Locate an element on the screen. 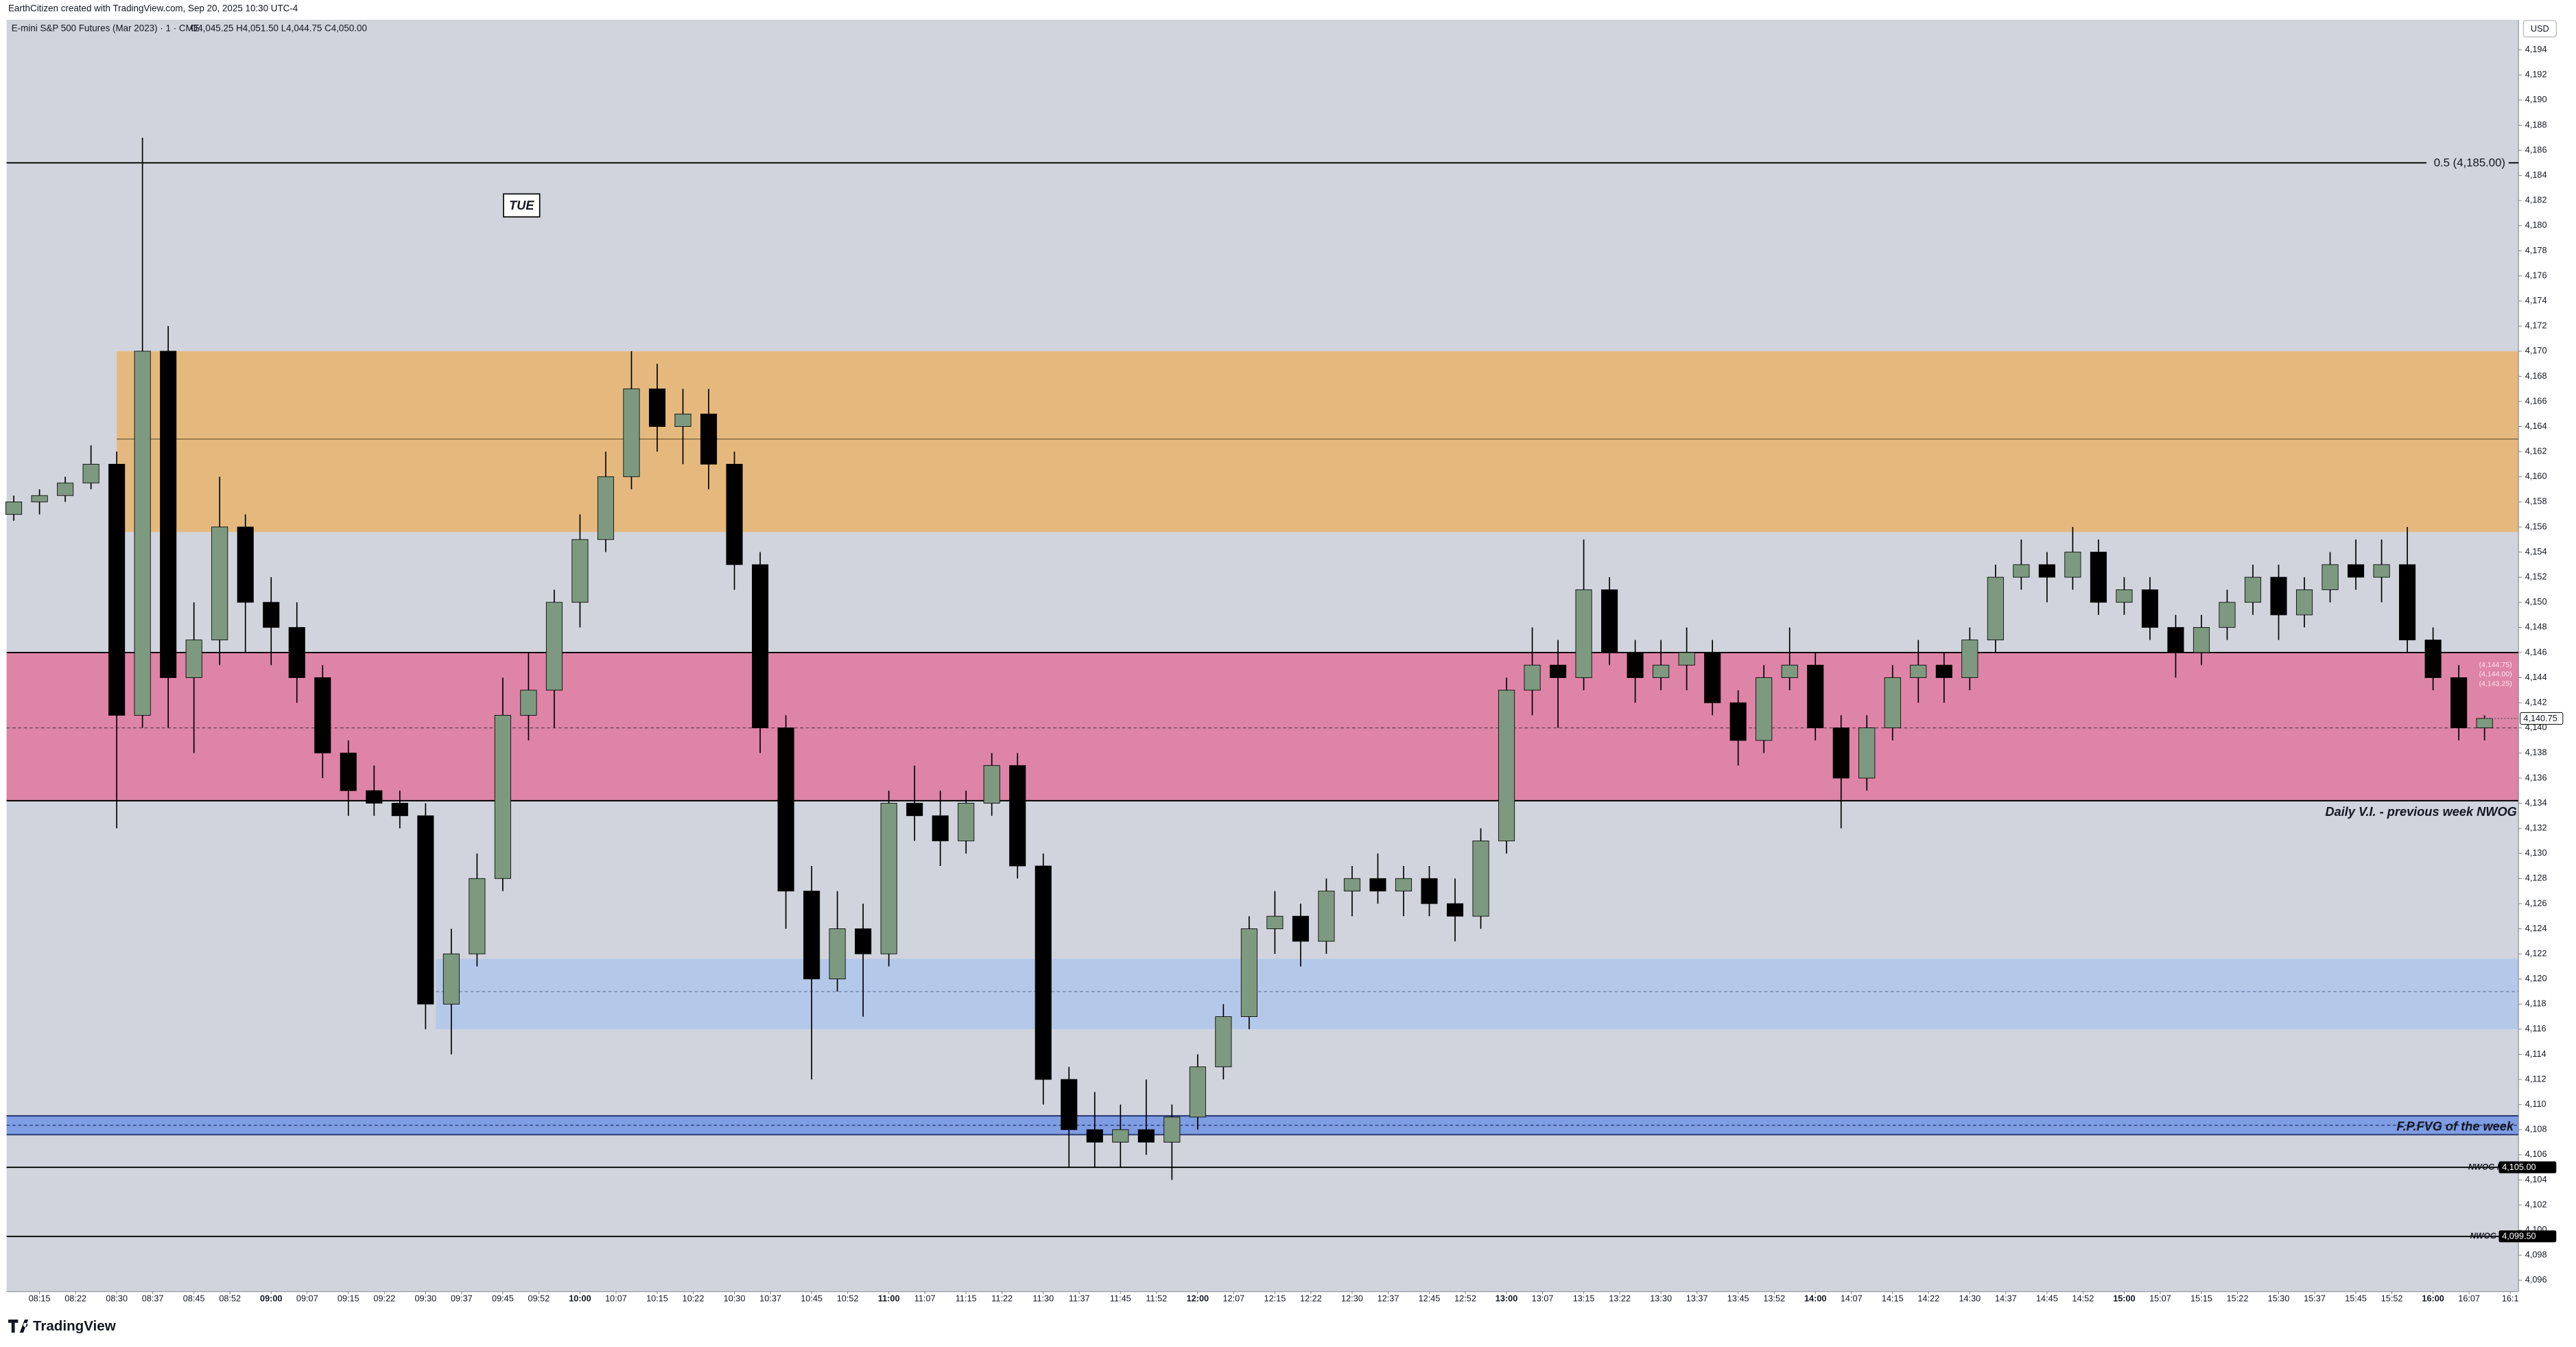  x-tick-label: 13:07 is located at coordinates (1543, 1298).